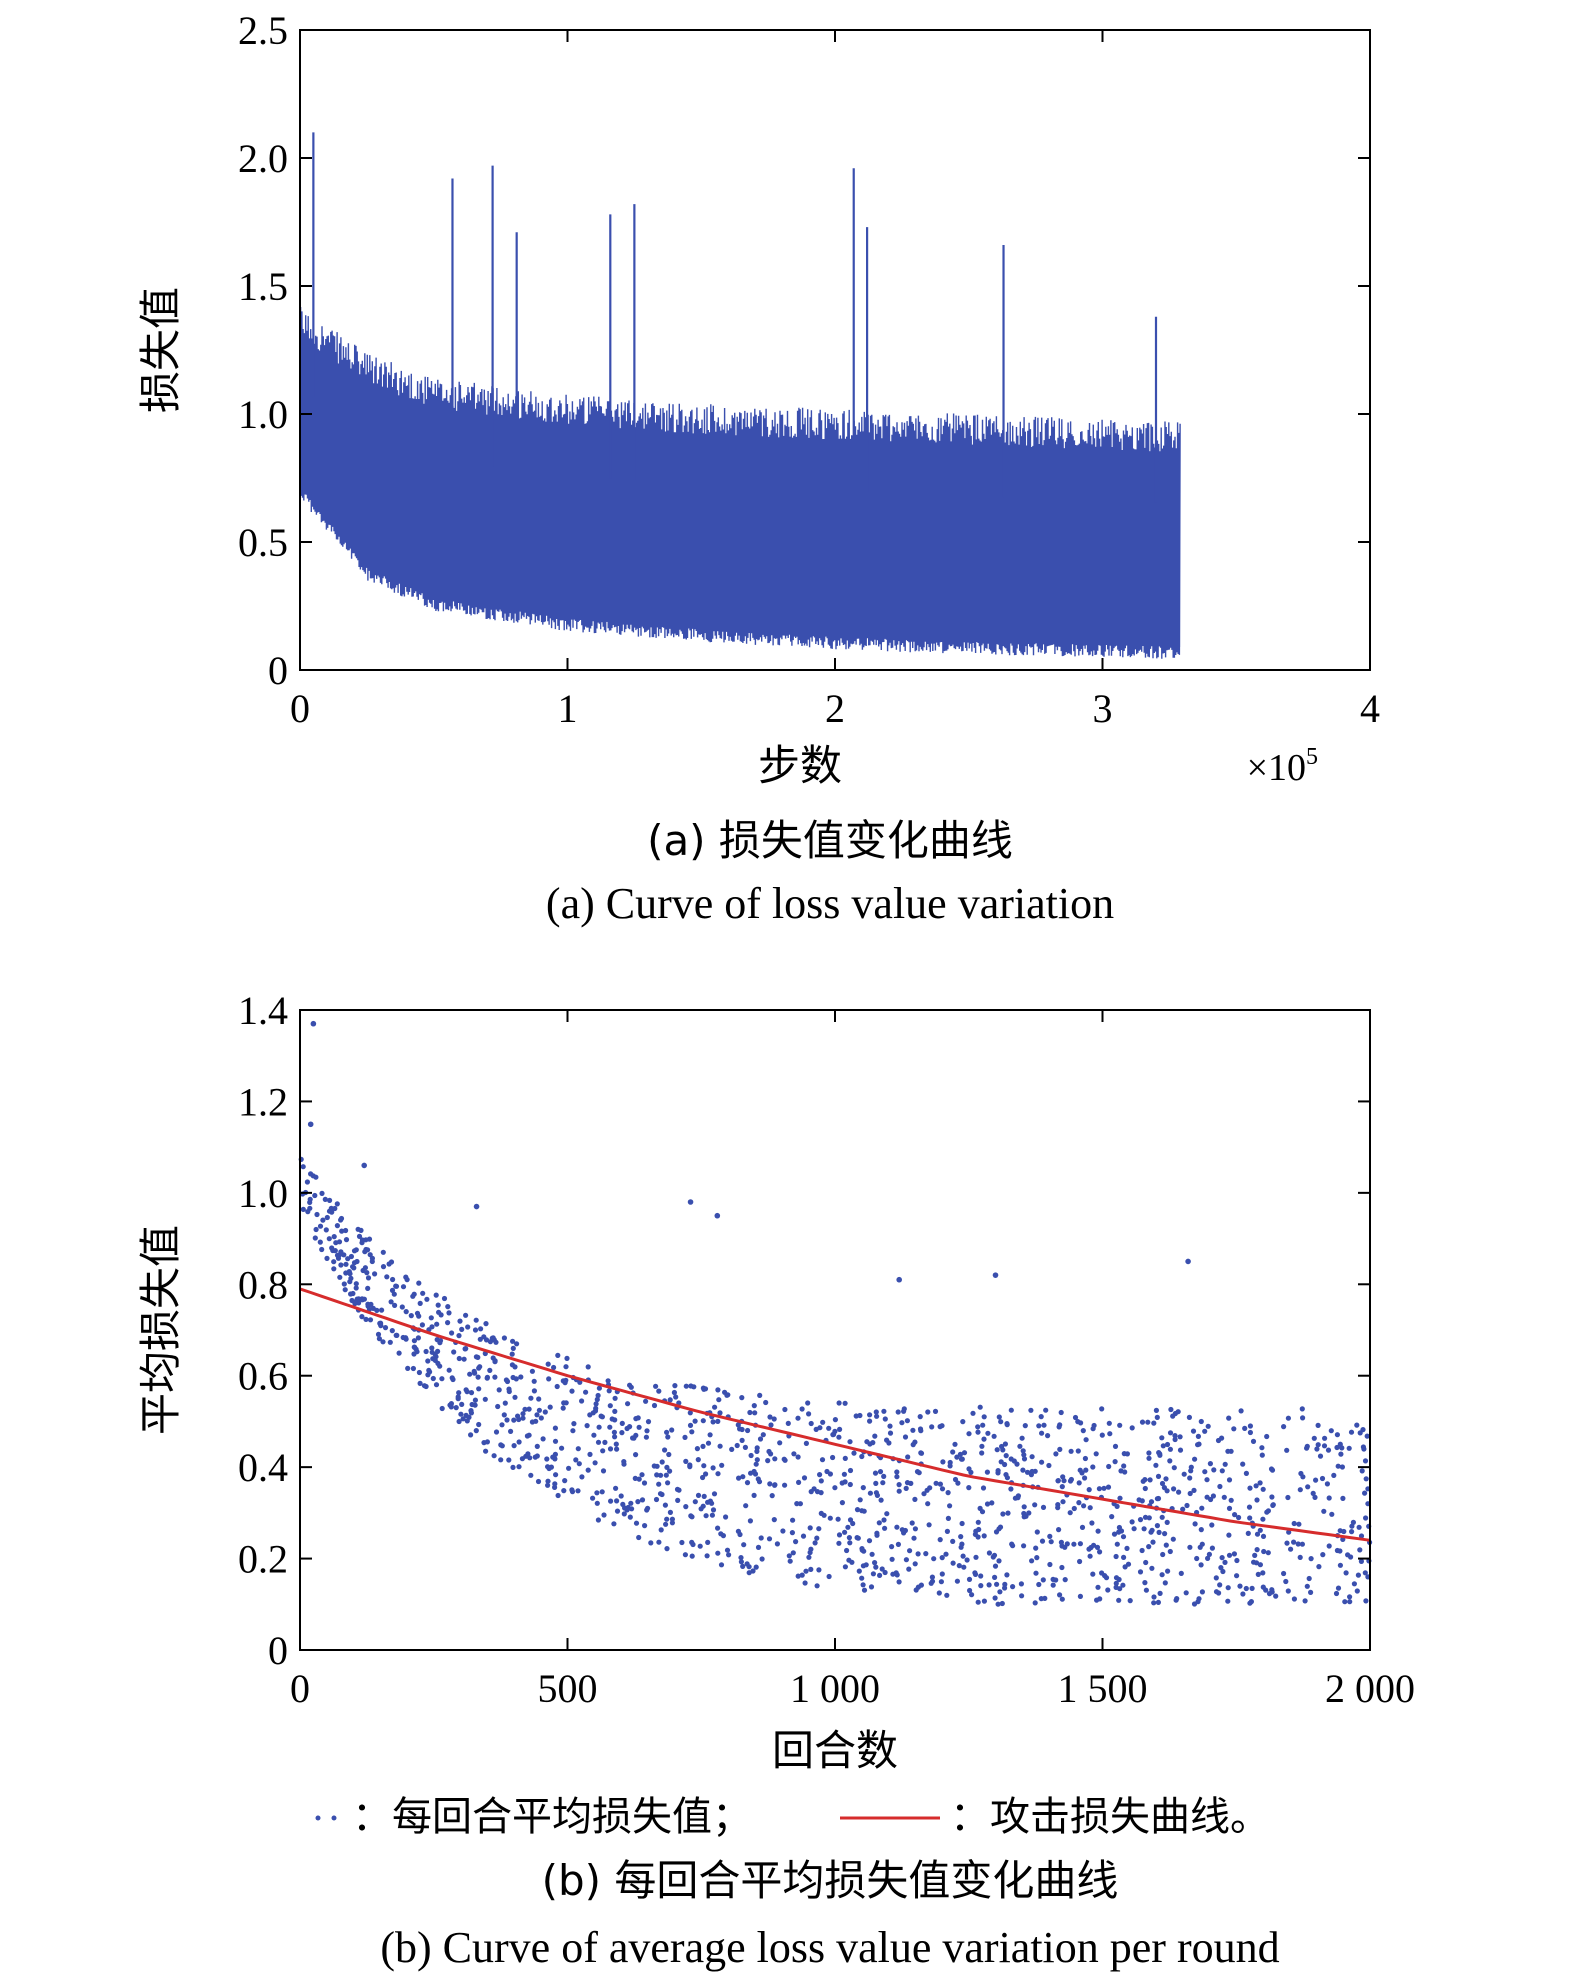 This screenshot has height=1985, width=1575. What do you see at coordinates (300, 1688) in the screenshot?
I see `panel-b-xtick-label: 0` at bounding box center [300, 1688].